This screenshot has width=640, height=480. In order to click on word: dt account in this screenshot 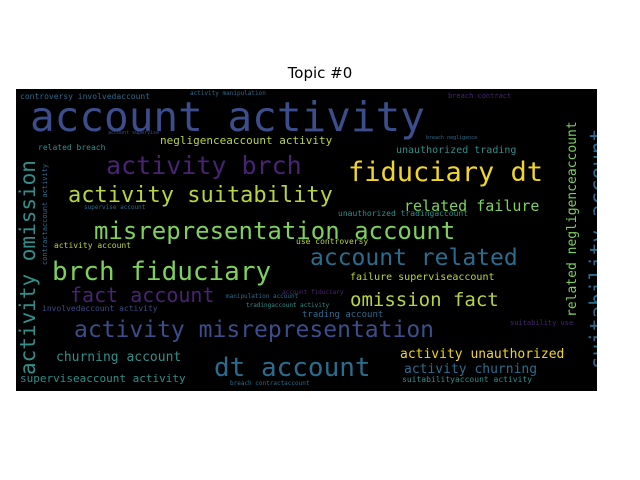, I will do `click(292, 368)`.